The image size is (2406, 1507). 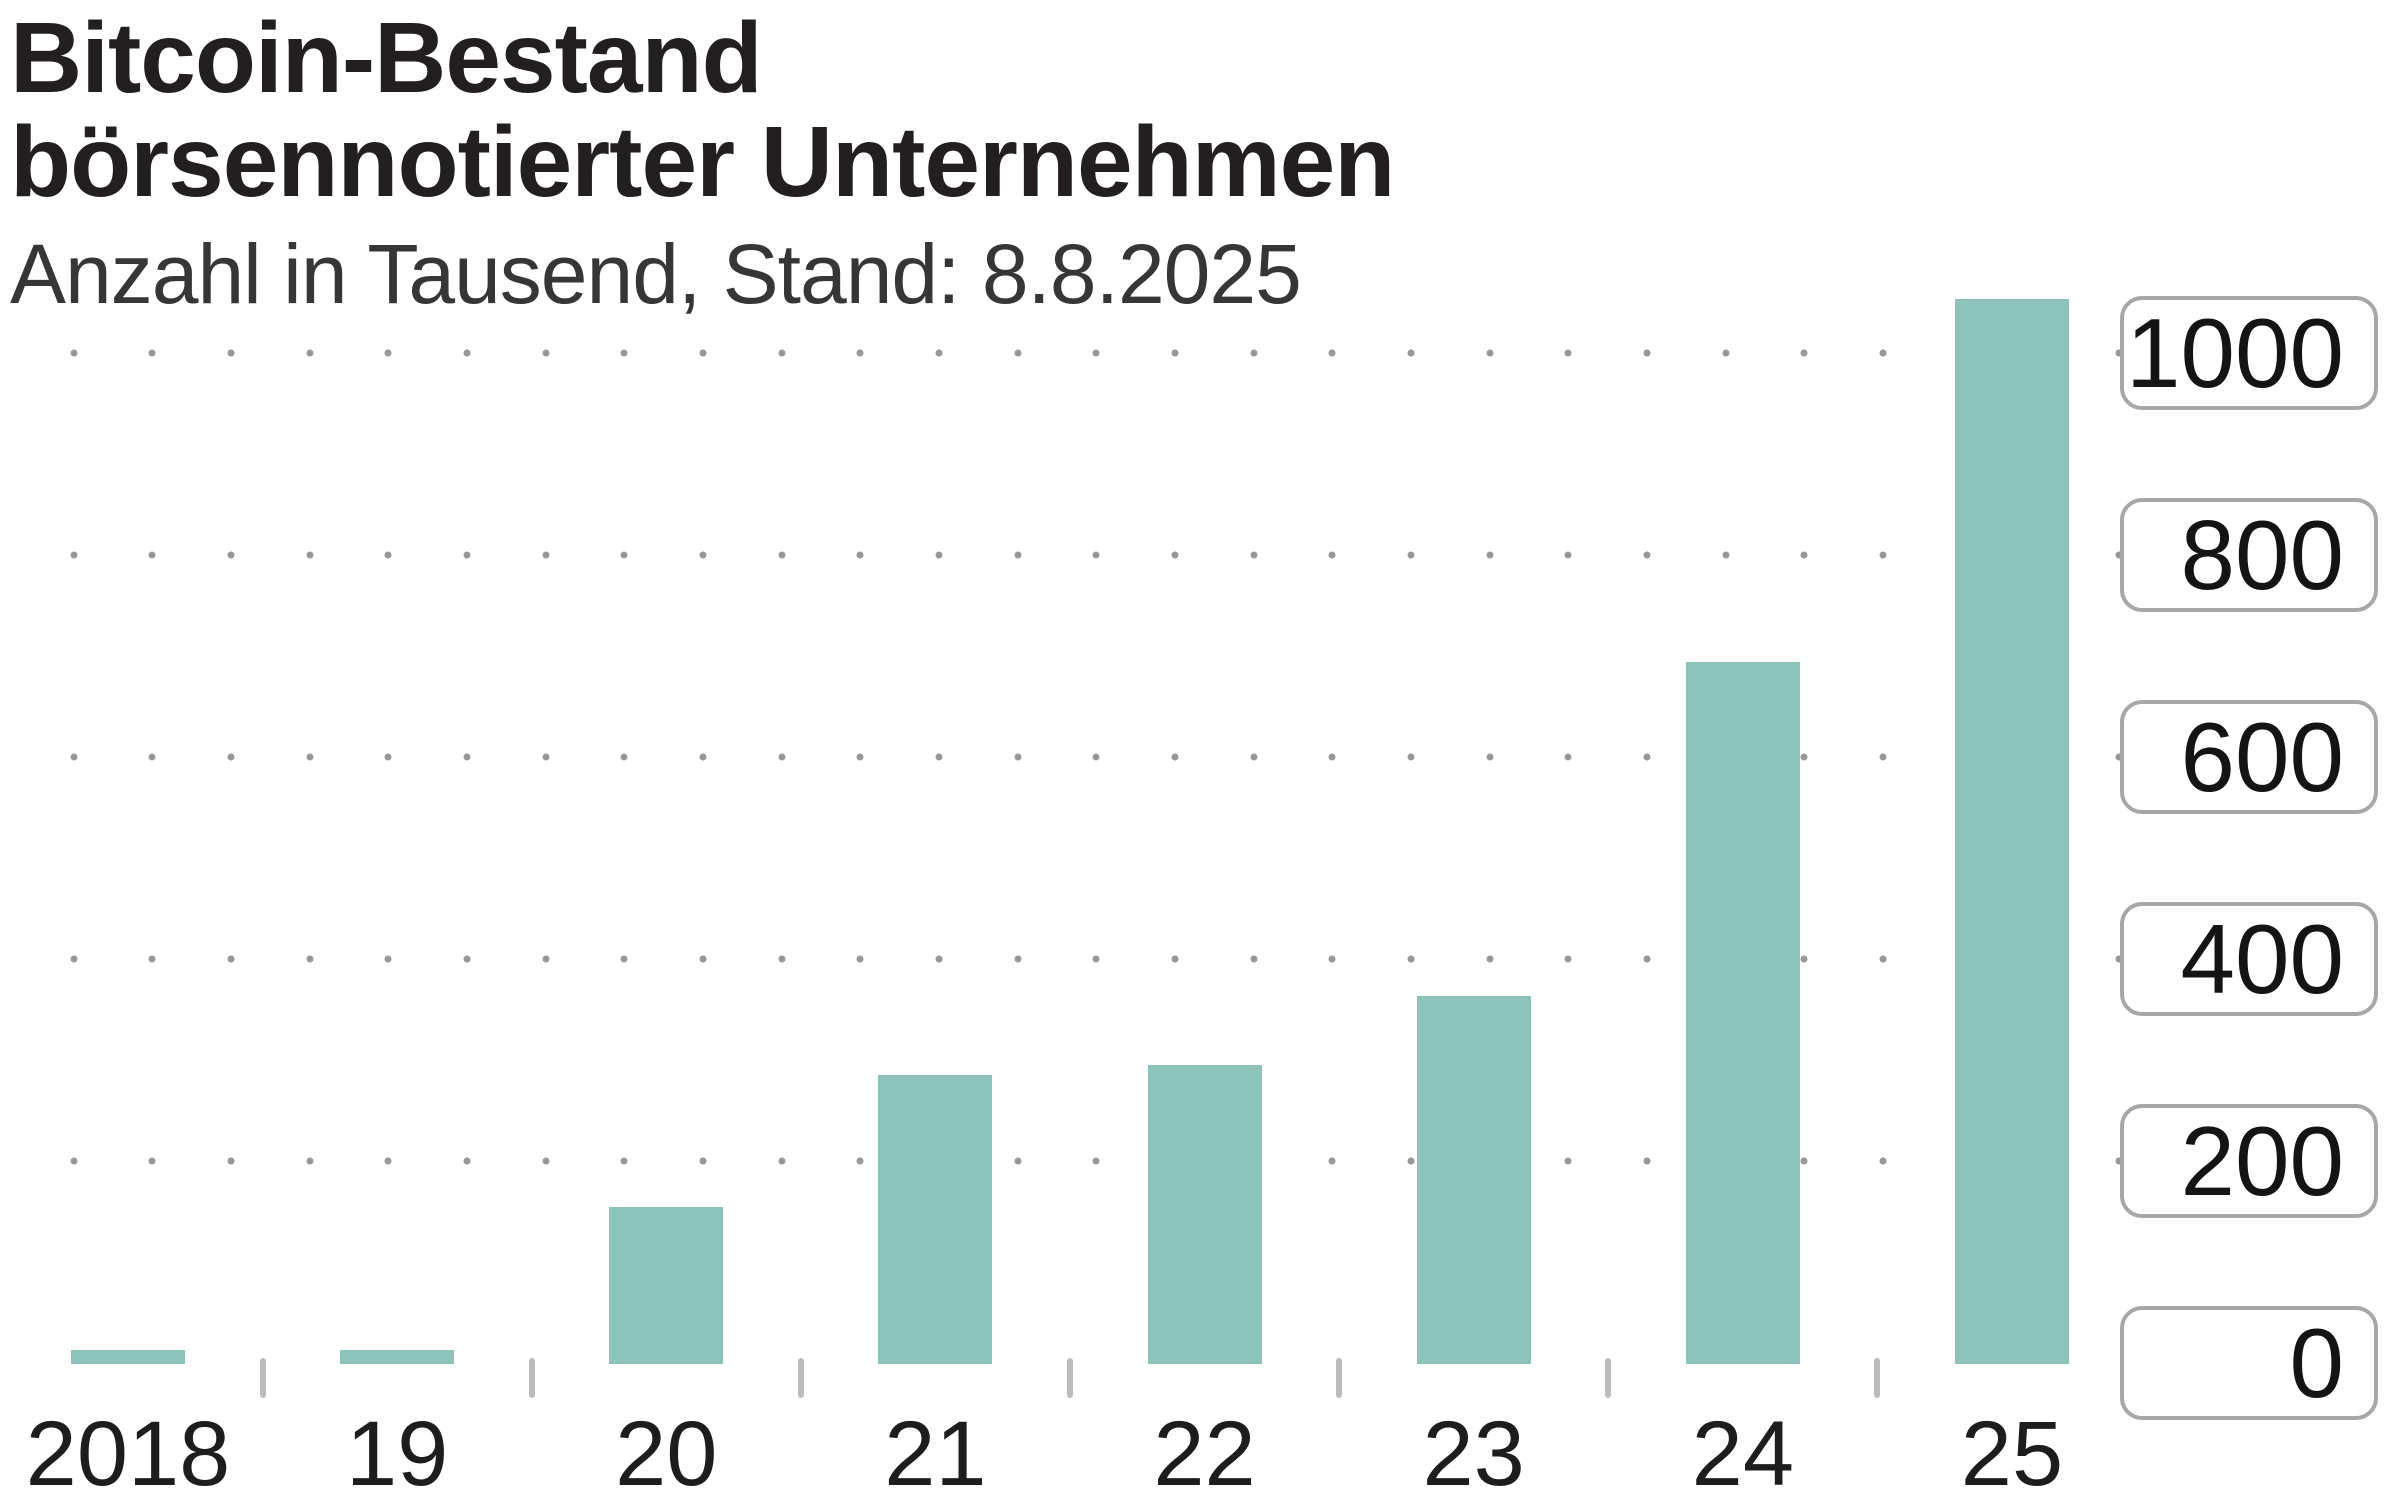 What do you see at coordinates (2262, 555) in the screenshot?
I see `y-axis-tick-value: 800` at bounding box center [2262, 555].